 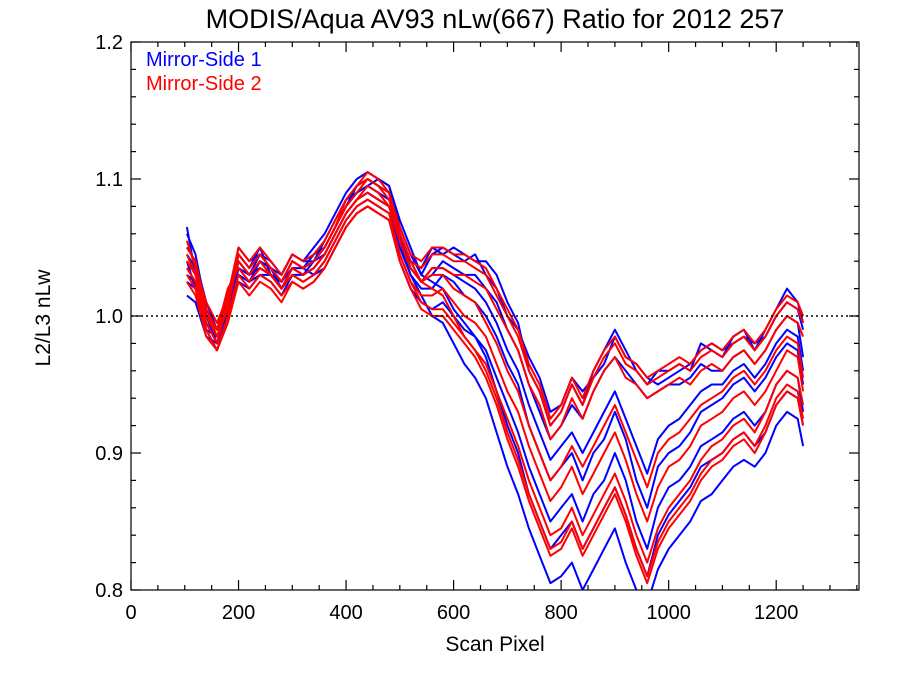 I want to click on y-tick-label: 1.2, so click(x=109, y=43).